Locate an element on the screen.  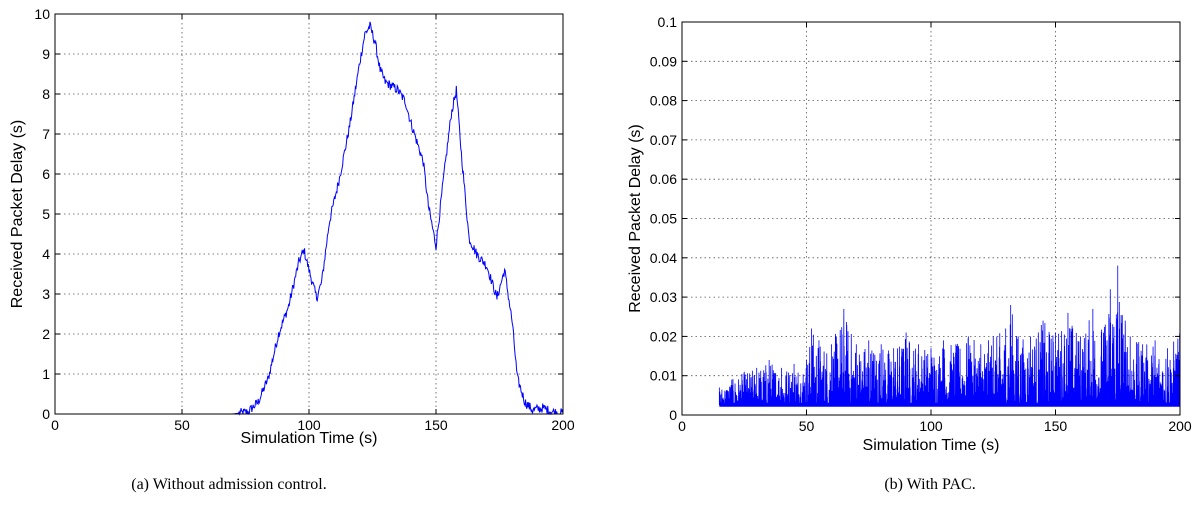
y-tick-label: 1 is located at coordinates (46, 374).